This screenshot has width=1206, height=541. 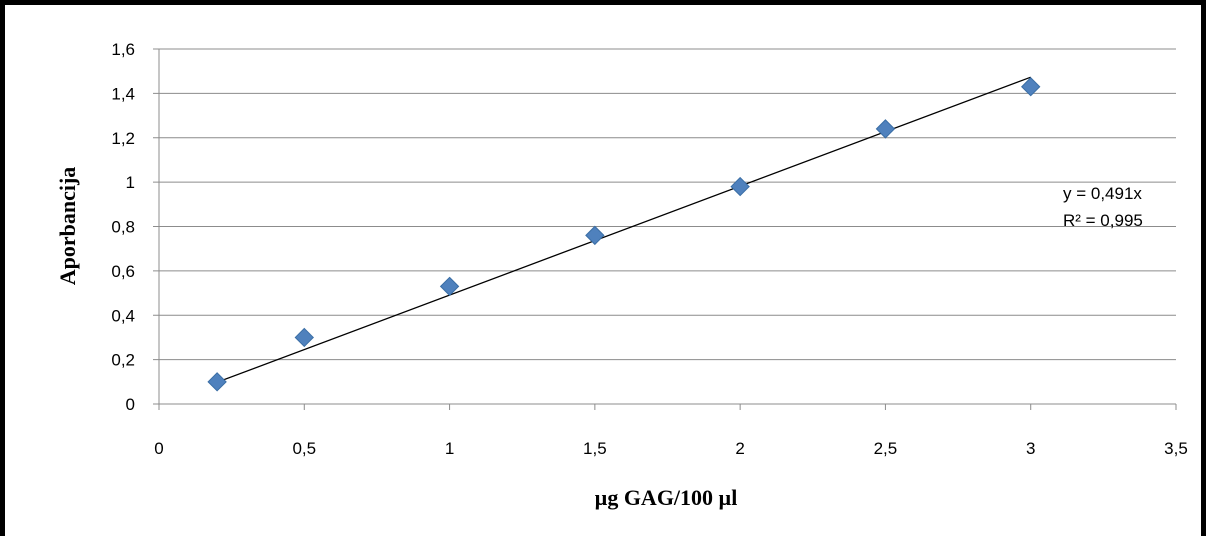 I want to click on x-tick-label-2: 1, so click(x=449, y=448).